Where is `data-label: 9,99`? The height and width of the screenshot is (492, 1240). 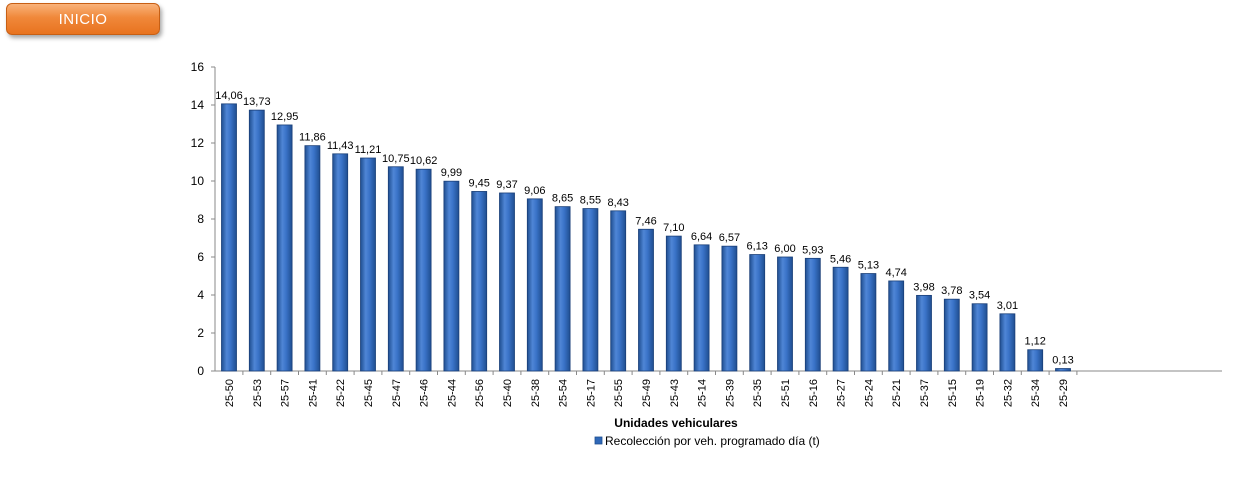
data-label: 9,99 is located at coordinates (451, 173).